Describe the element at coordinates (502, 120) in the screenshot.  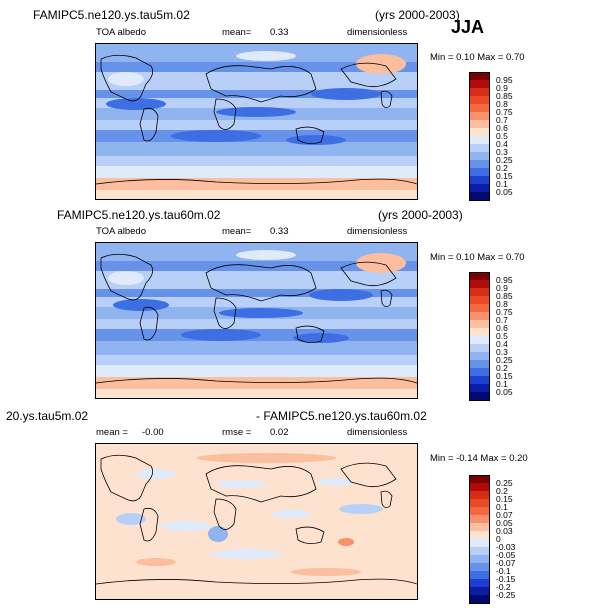
I see `colorbar-label: 0.7` at that location.